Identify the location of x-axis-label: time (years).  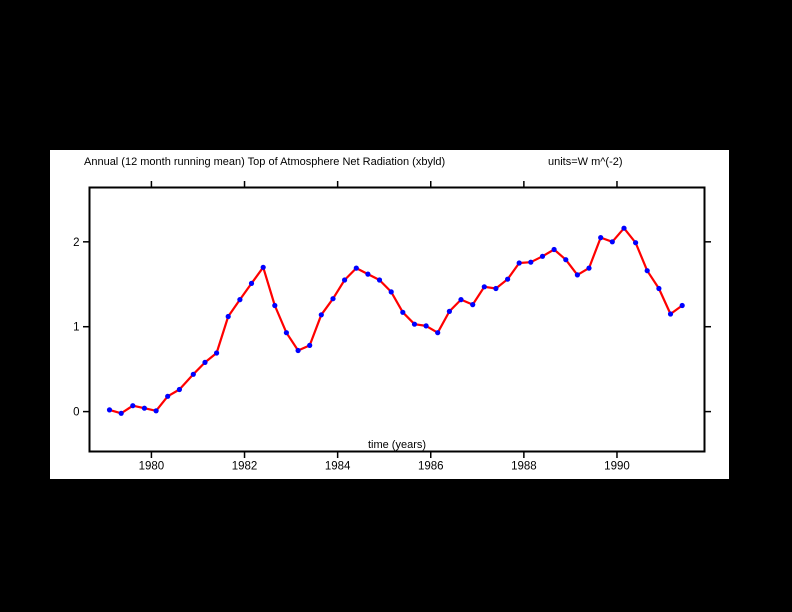
(397, 445).